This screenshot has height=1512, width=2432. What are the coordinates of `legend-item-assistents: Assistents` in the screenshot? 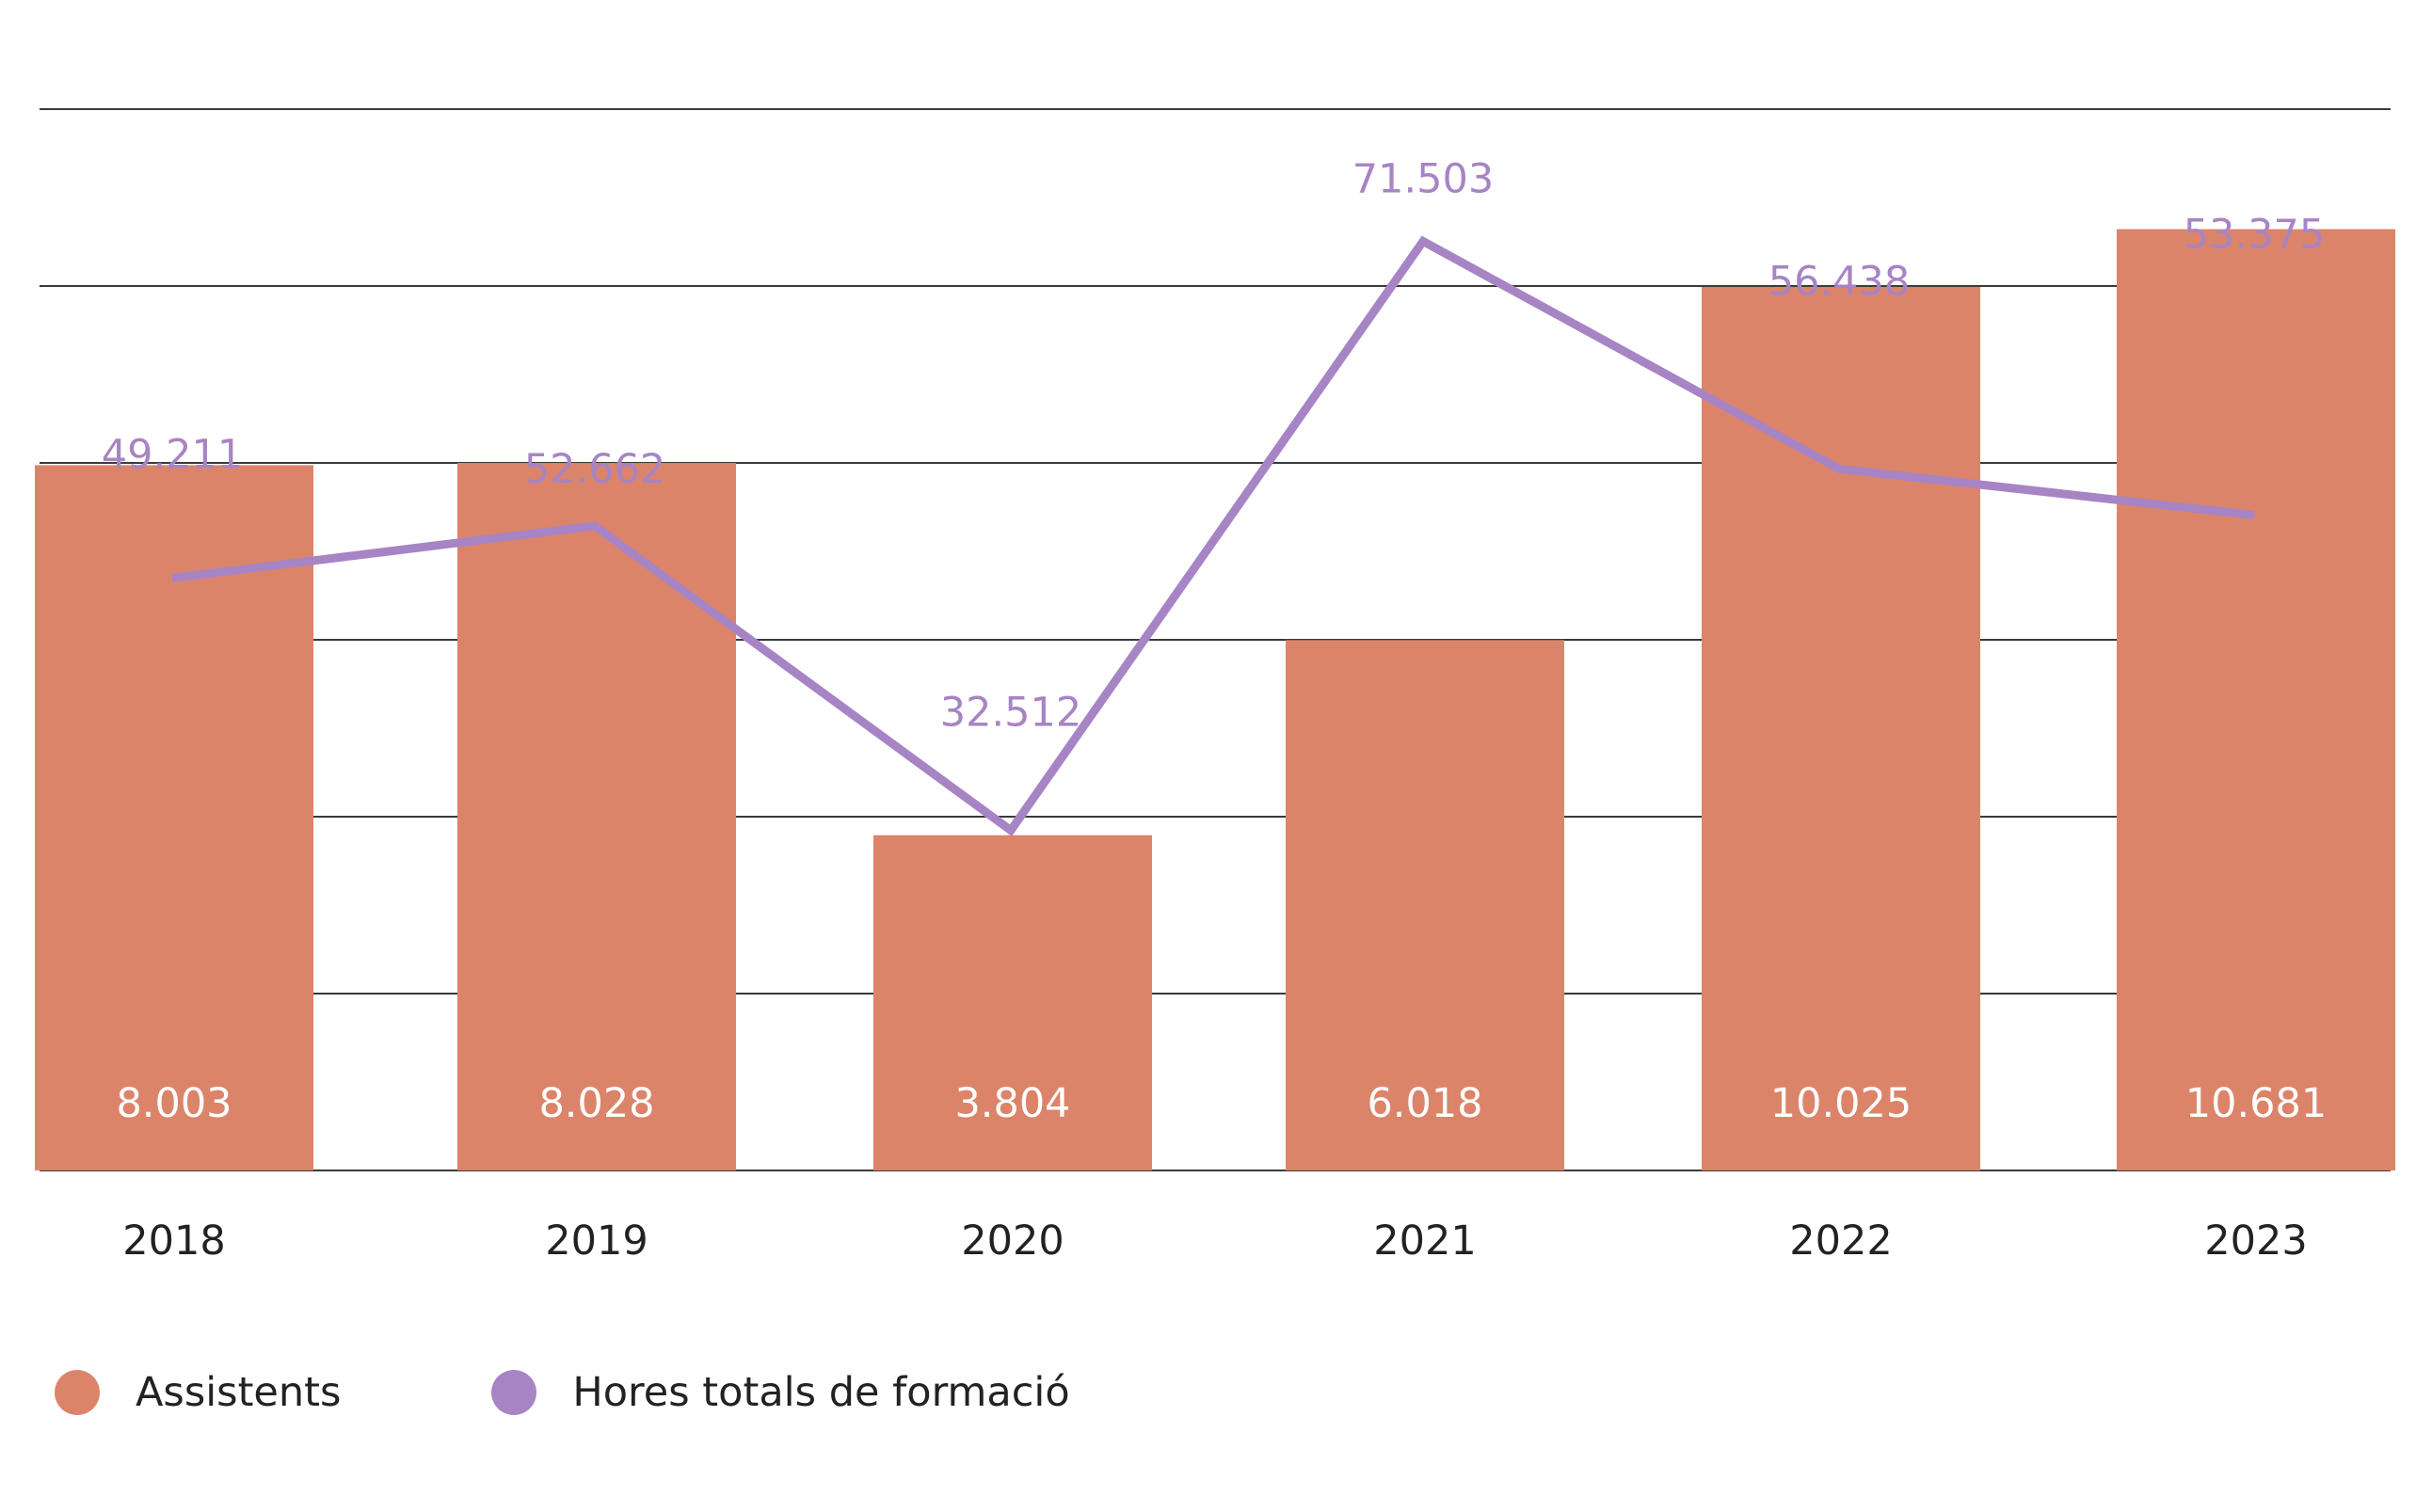 It's located at (198, 1393).